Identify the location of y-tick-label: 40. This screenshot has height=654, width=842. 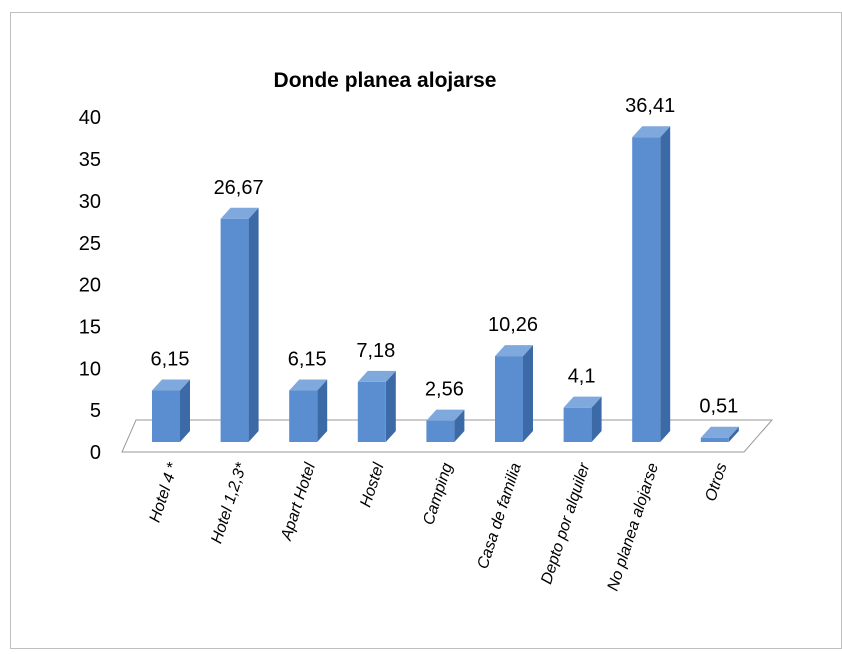
(90, 118).